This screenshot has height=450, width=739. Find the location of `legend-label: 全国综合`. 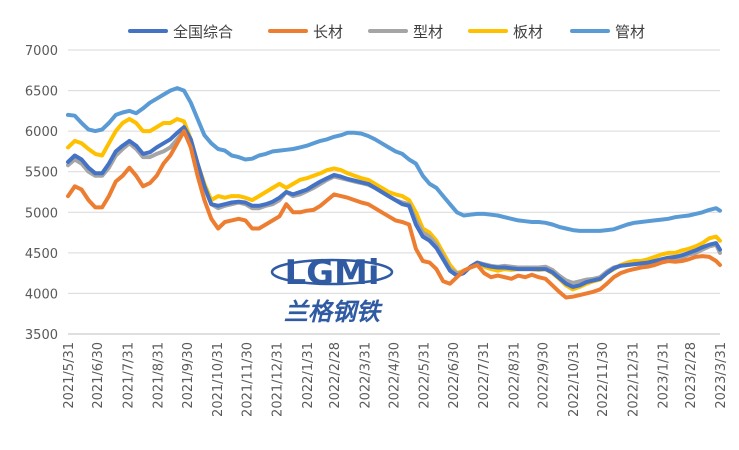

legend-label: 全国综合 is located at coordinates (203, 32).